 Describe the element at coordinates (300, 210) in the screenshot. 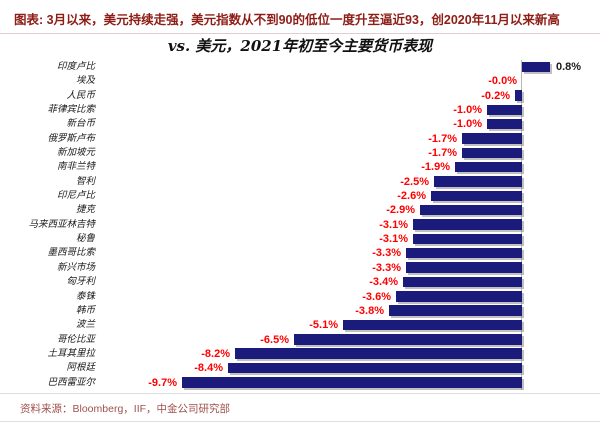

I see `bar-row: 捷克 -2.9%` at that location.